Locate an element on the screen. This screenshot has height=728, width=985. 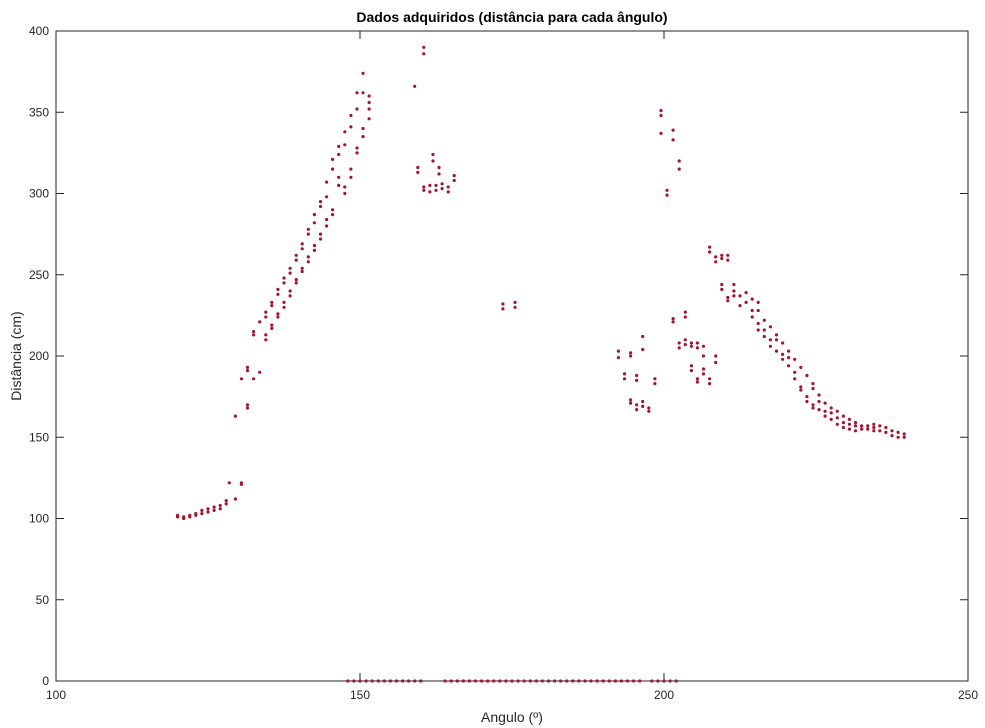
y-axis-label: Distância (cm) is located at coordinates (16, 355).